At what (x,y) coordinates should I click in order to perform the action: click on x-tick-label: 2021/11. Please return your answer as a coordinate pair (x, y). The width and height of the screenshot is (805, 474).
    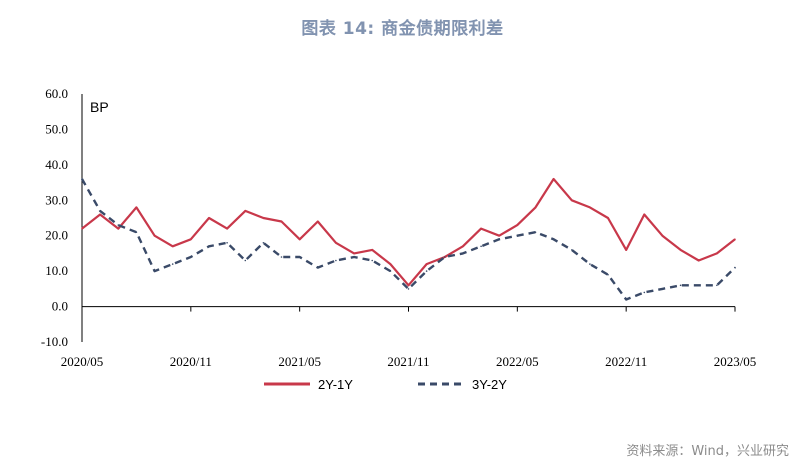
    Looking at the image, I should click on (408, 361).